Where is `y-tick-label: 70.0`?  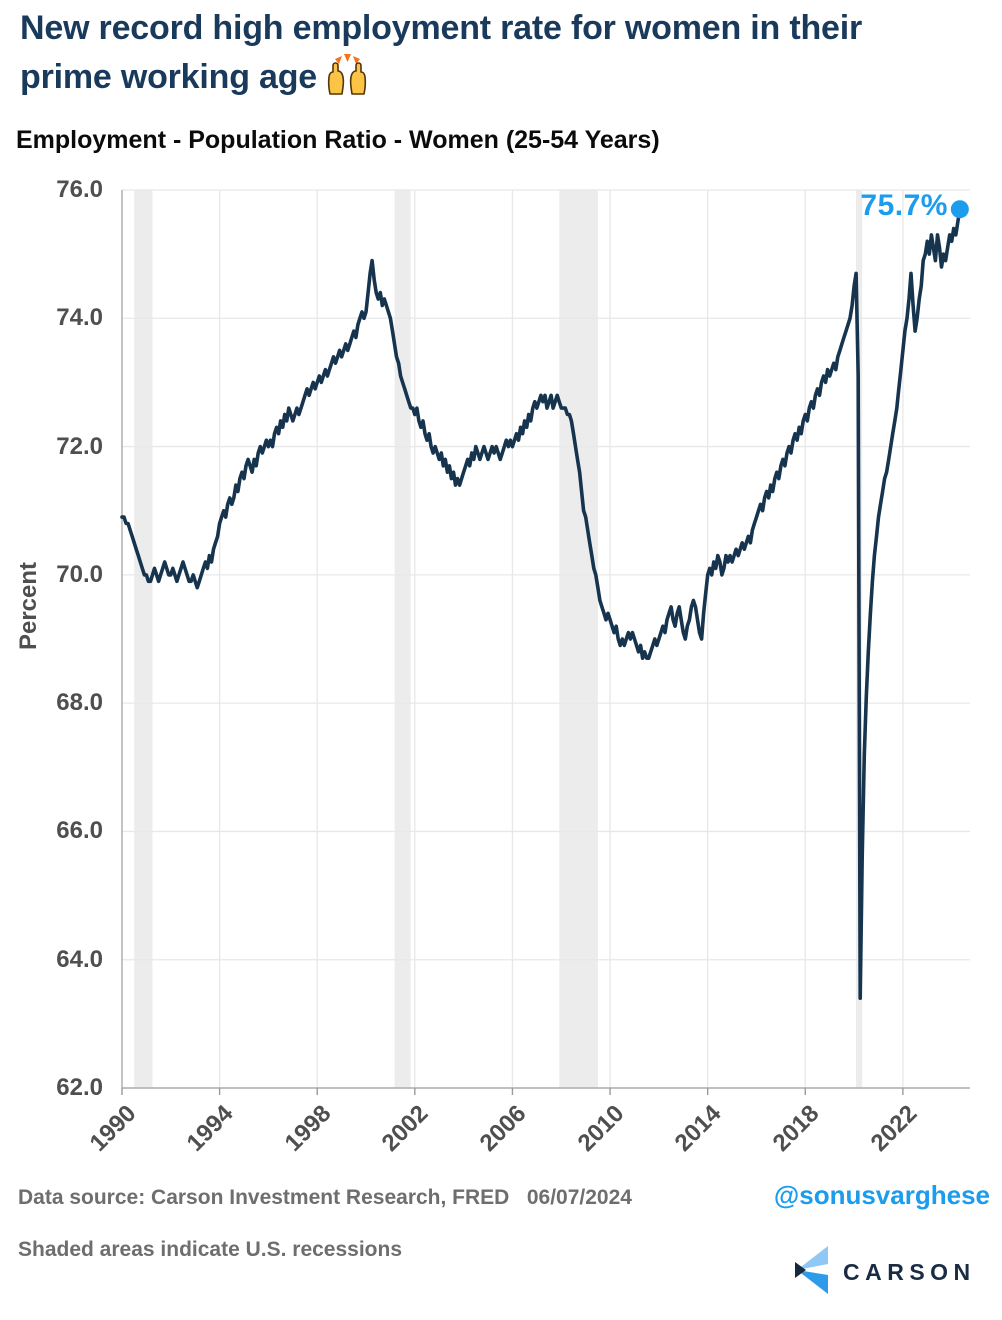
y-tick-label: 70.0 is located at coordinates (79, 574).